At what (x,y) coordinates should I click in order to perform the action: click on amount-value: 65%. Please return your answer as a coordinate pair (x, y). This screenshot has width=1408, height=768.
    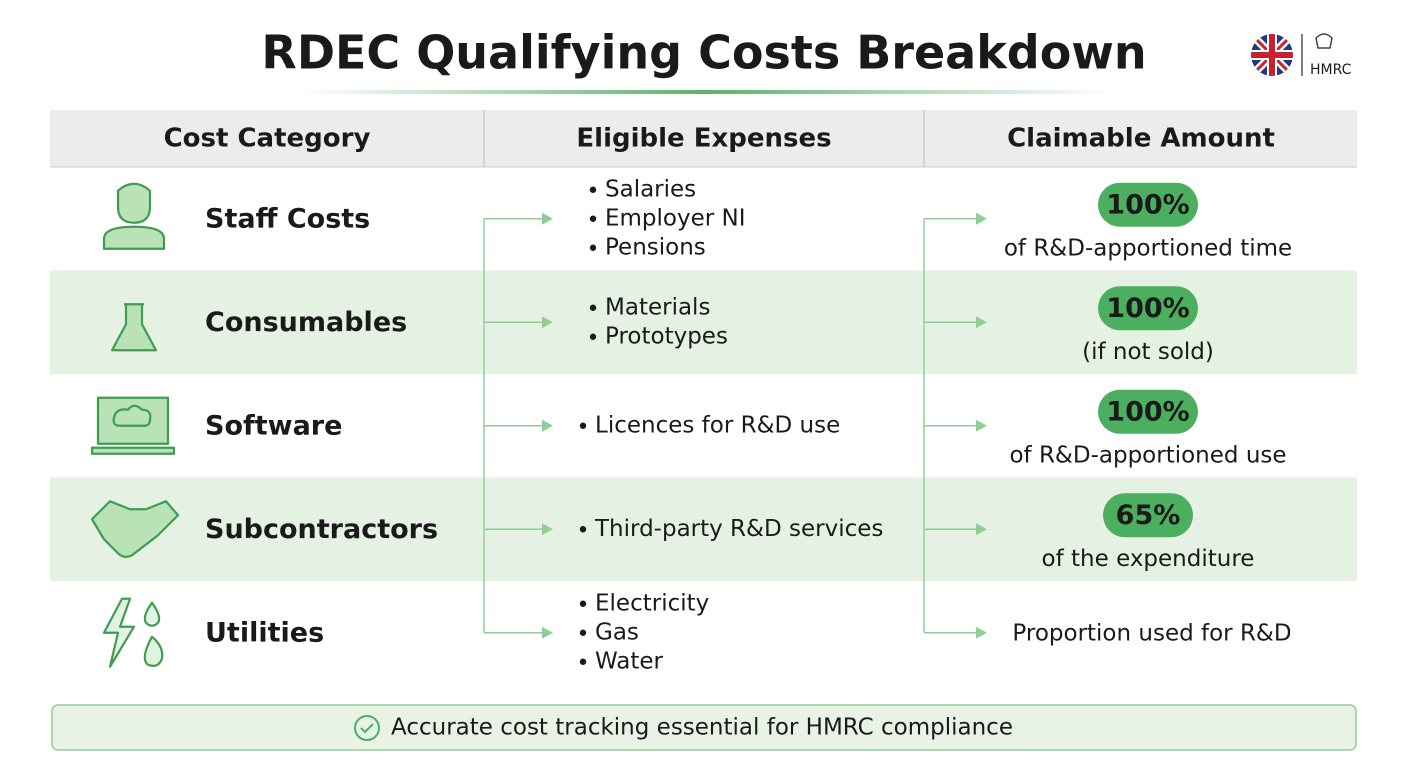
    Looking at the image, I should click on (1148, 515).